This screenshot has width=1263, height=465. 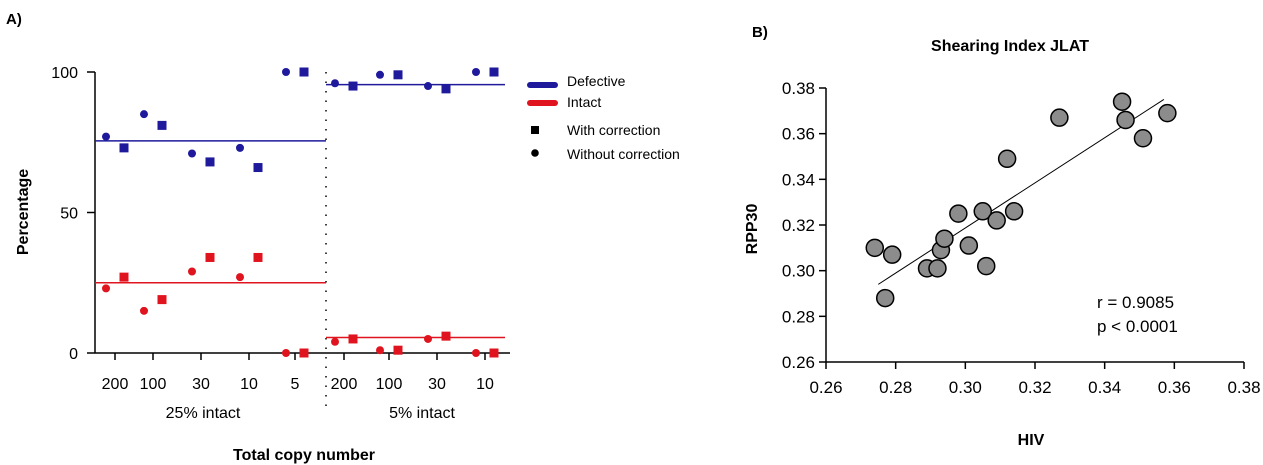 What do you see at coordinates (23, 212) in the screenshot?
I see `panel-a-ylabel: Percentage` at bounding box center [23, 212].